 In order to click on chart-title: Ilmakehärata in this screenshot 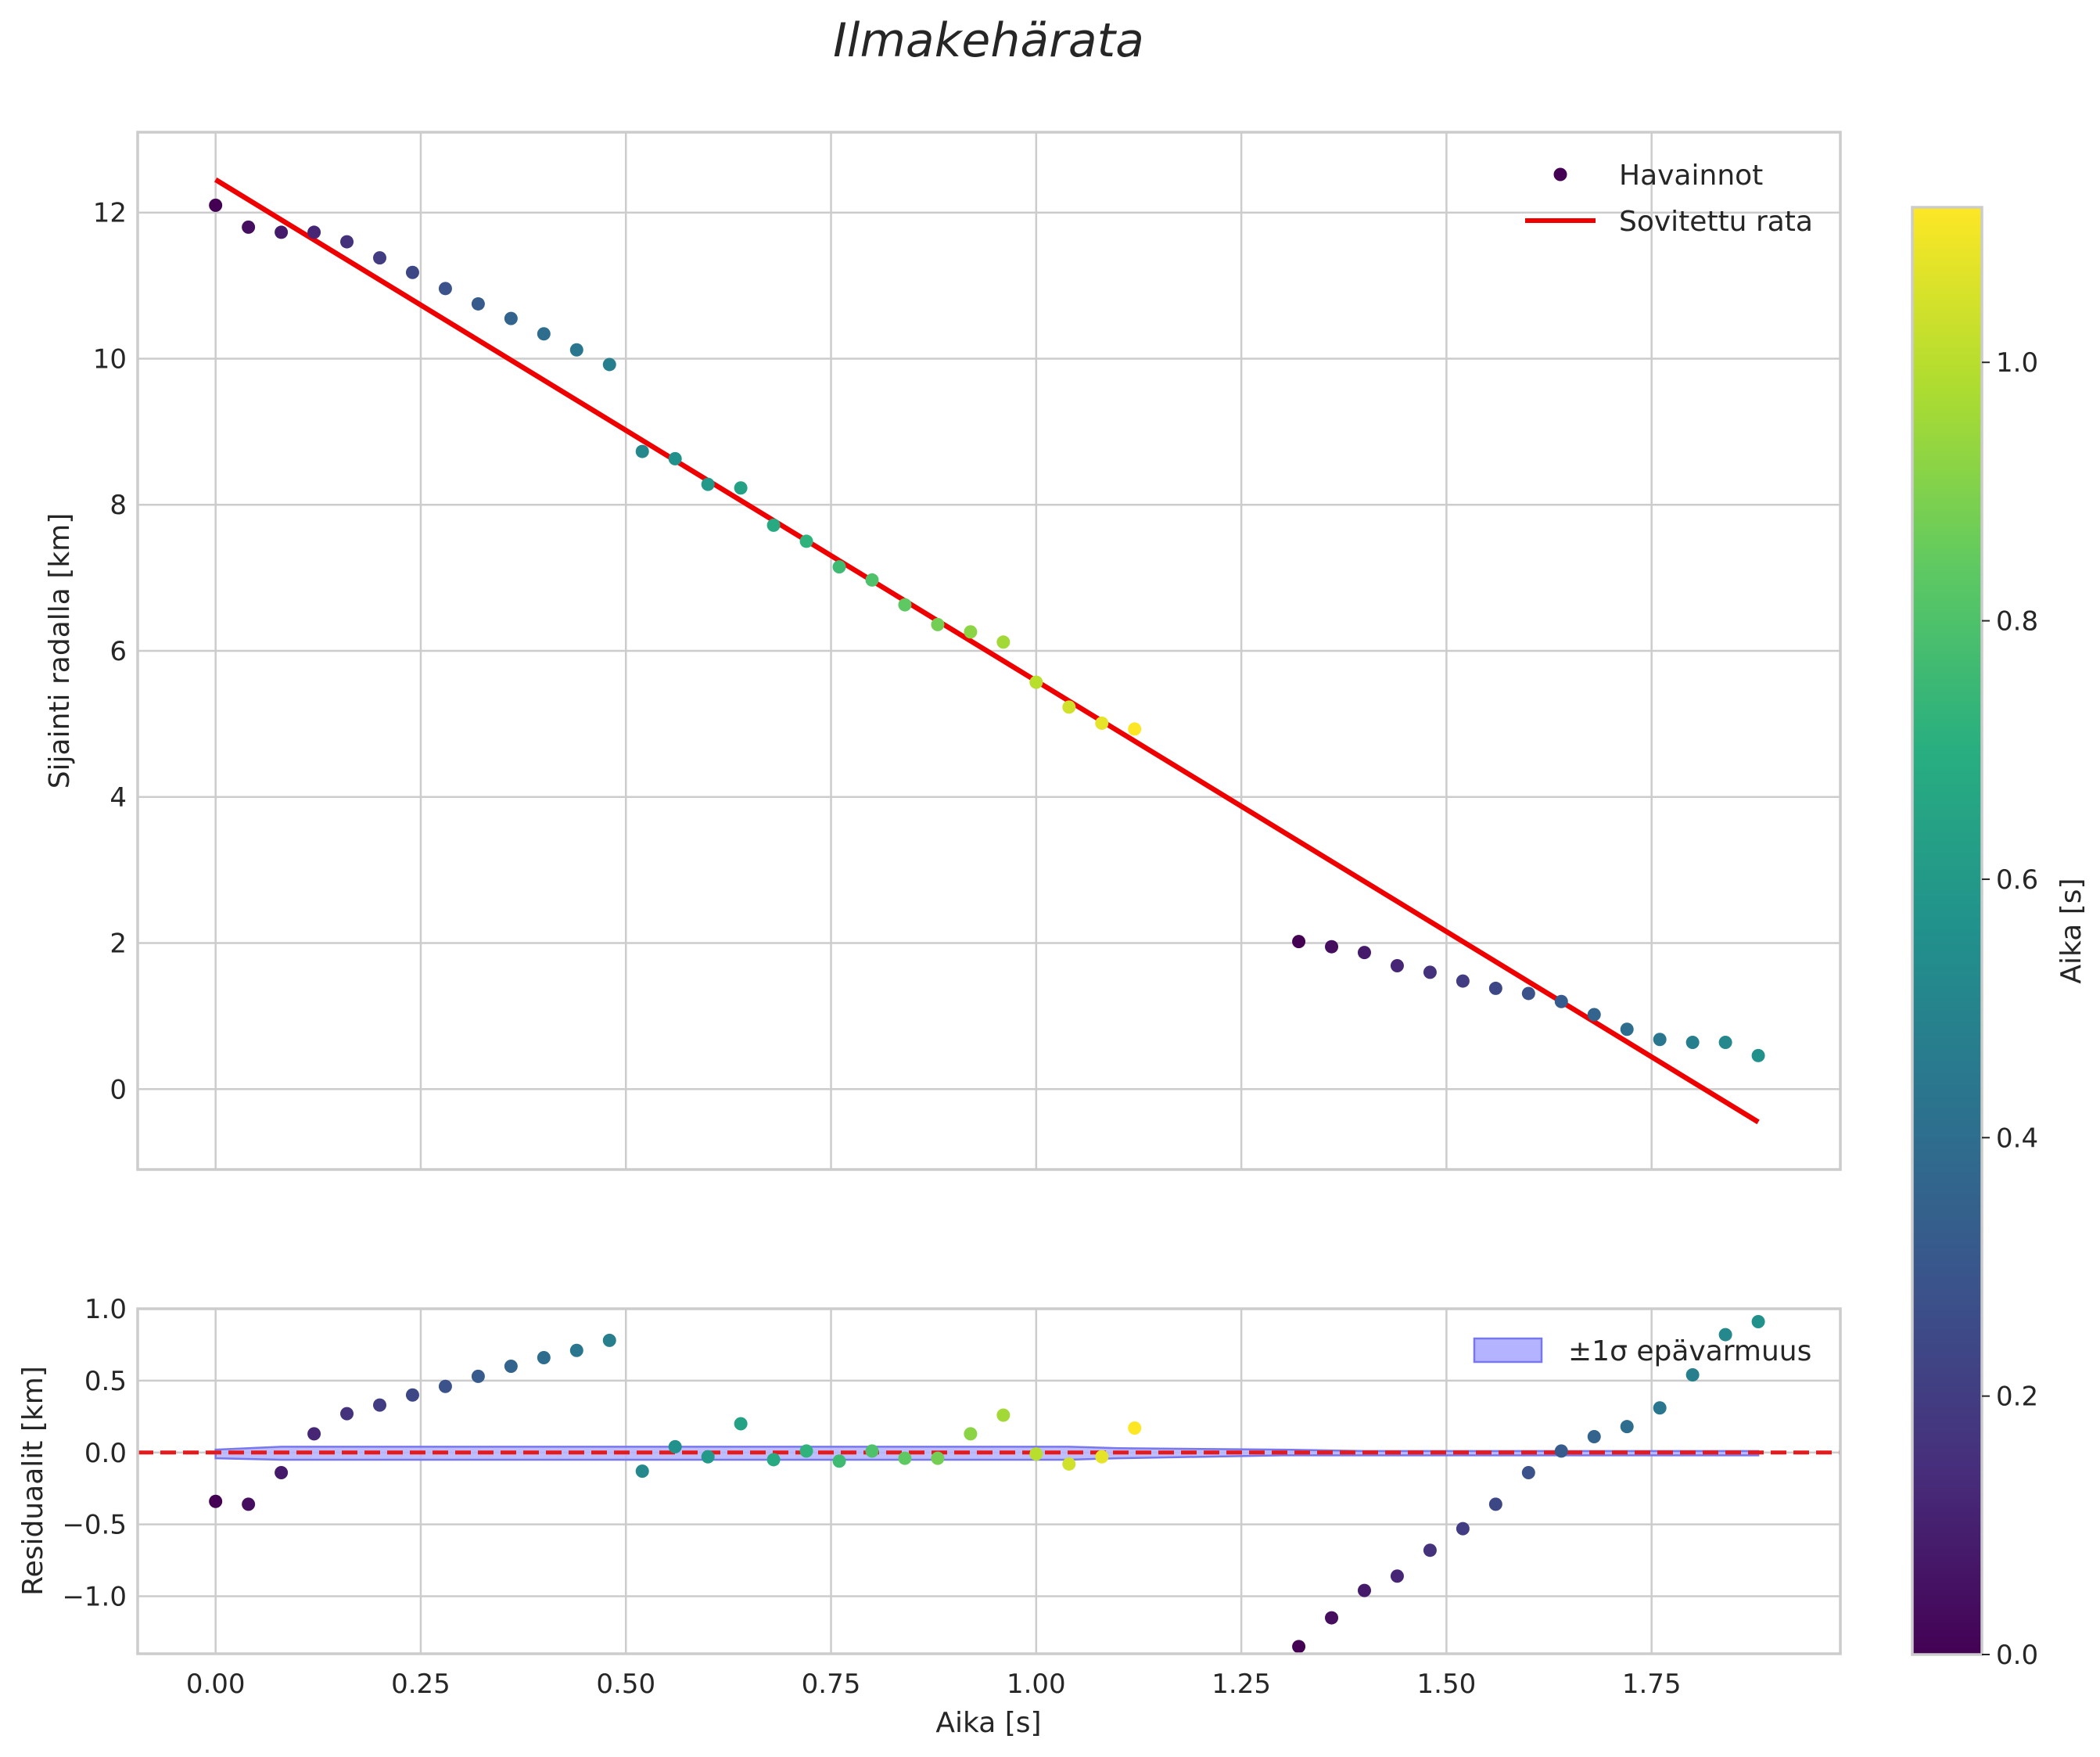, I will do `click(988, 41)`.